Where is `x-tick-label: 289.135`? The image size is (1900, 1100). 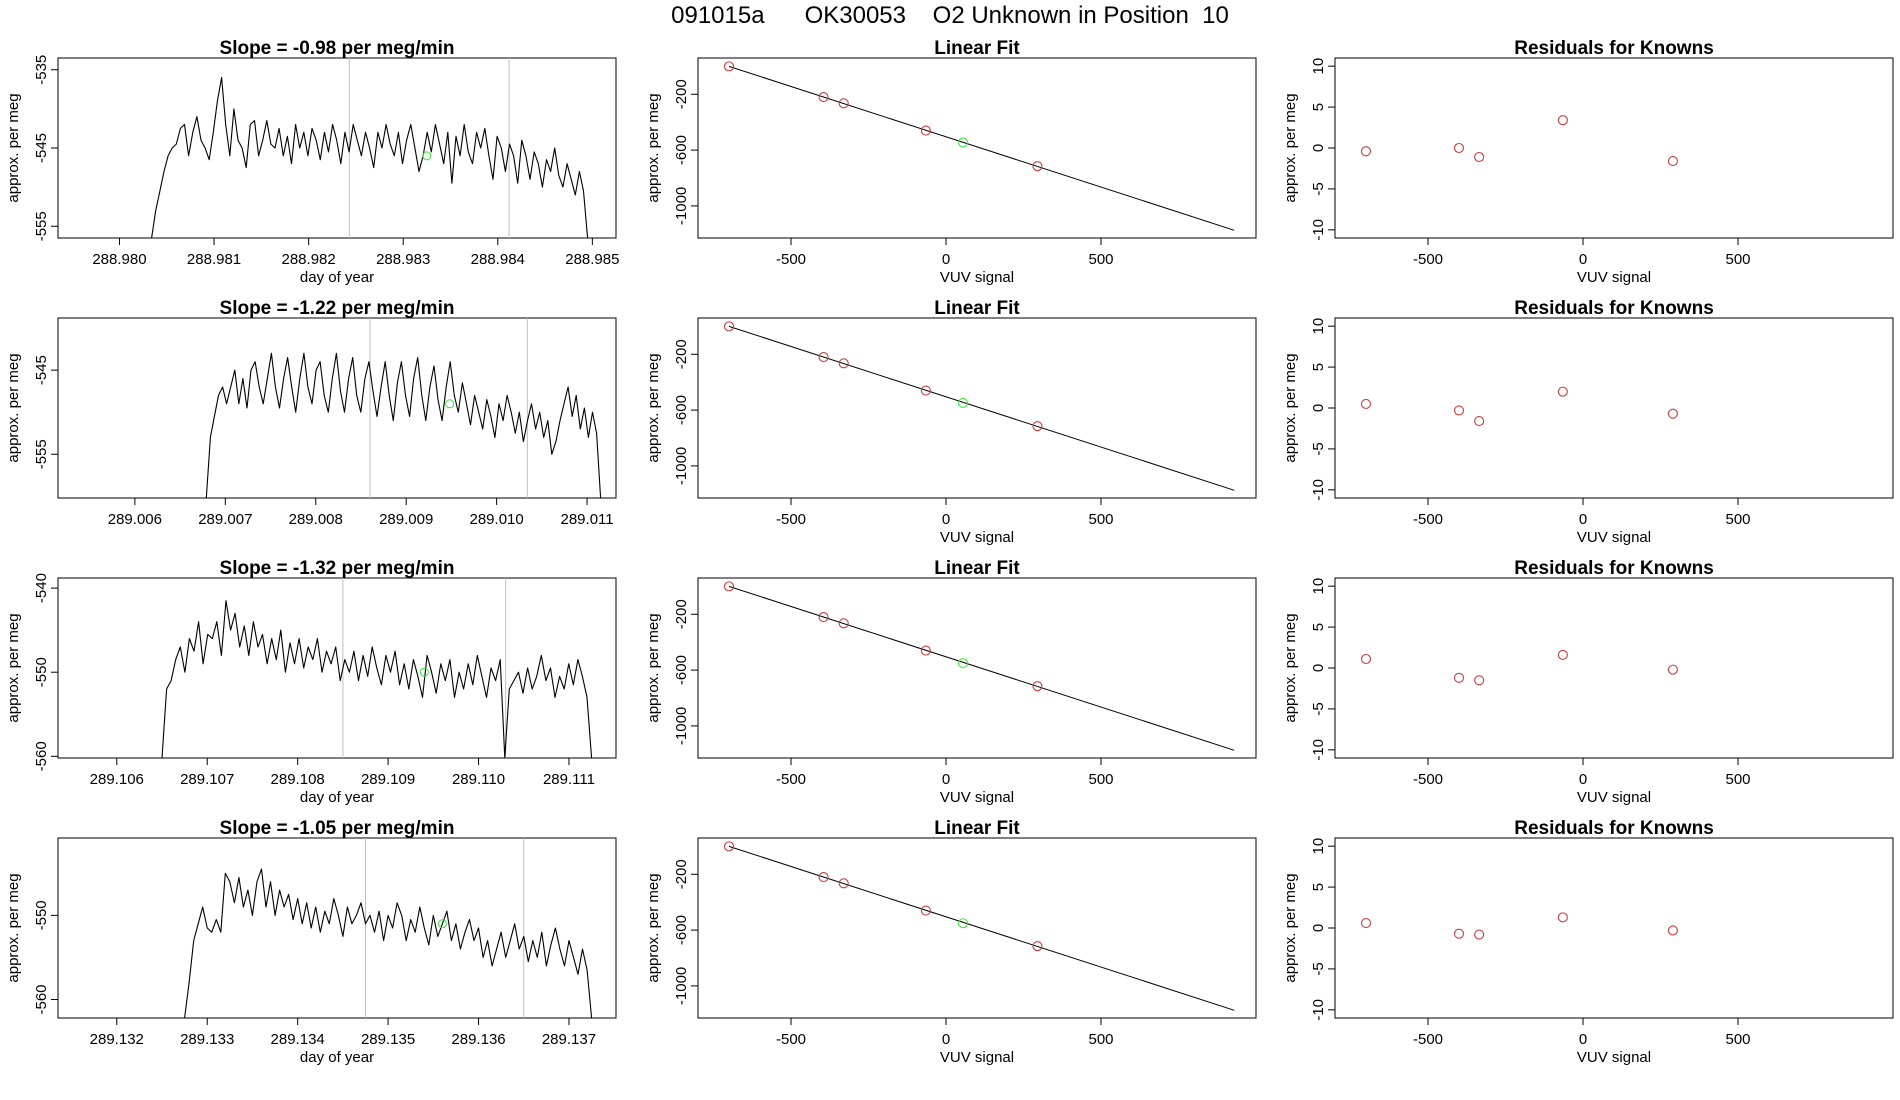
x-tick-label: 289.135 is located at coordinates (388, 1039).